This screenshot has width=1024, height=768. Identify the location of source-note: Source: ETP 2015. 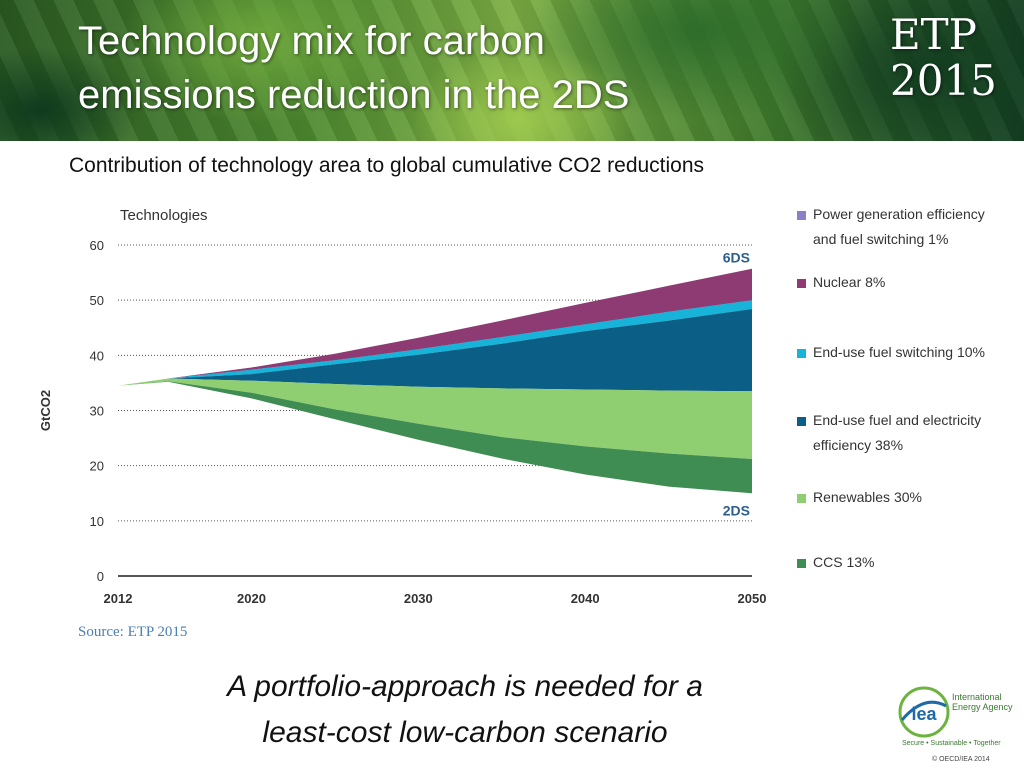
(133, 632).